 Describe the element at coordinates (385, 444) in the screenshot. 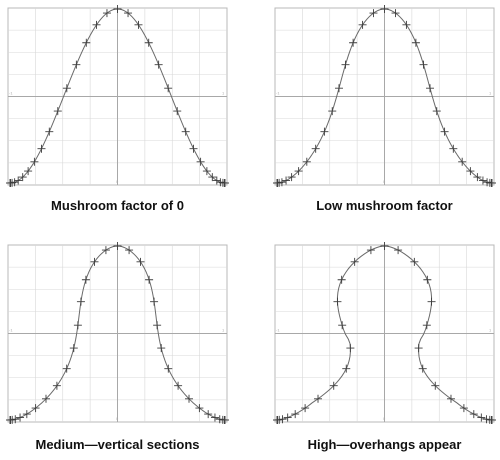

I see `panel-caption: High—overhangs appear` at that location.